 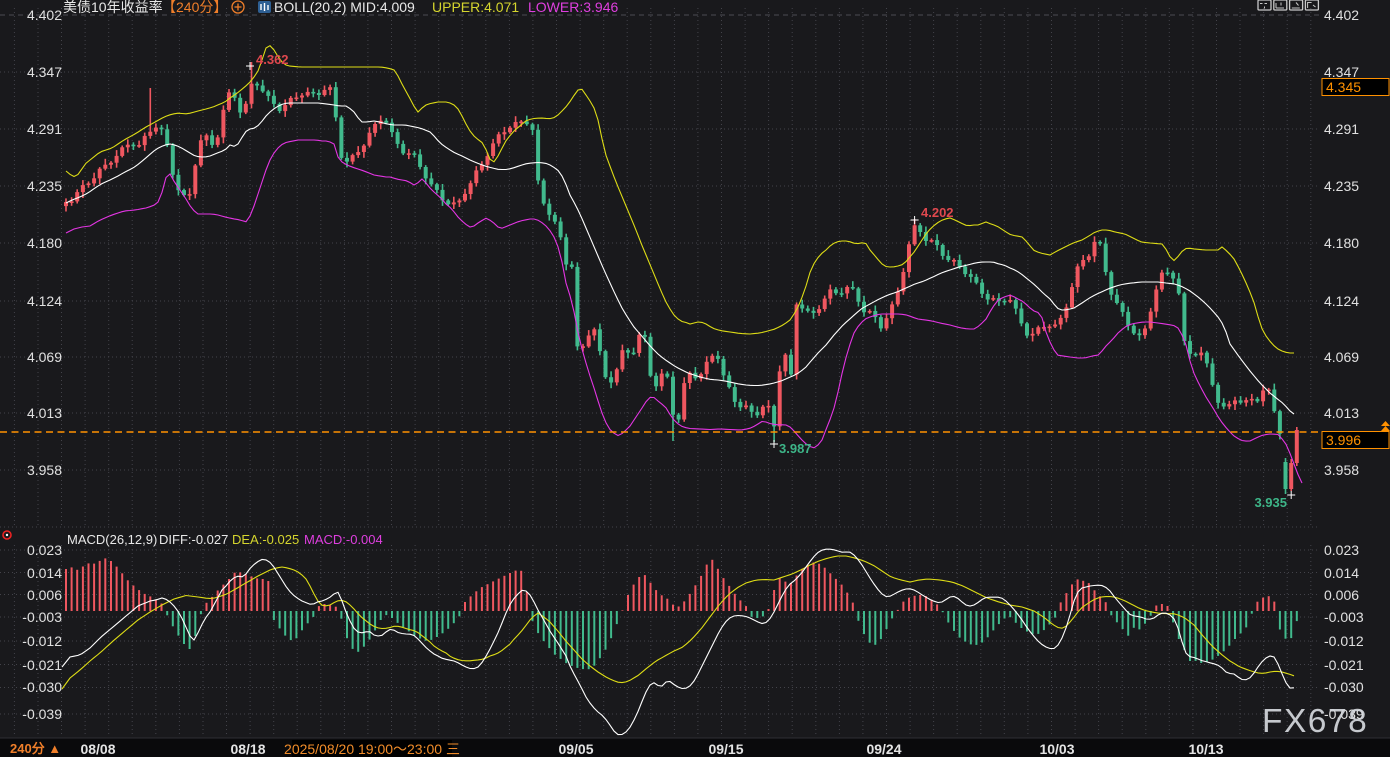 I want to click on svg-text: 10/13, so click(x=1205, y=749).